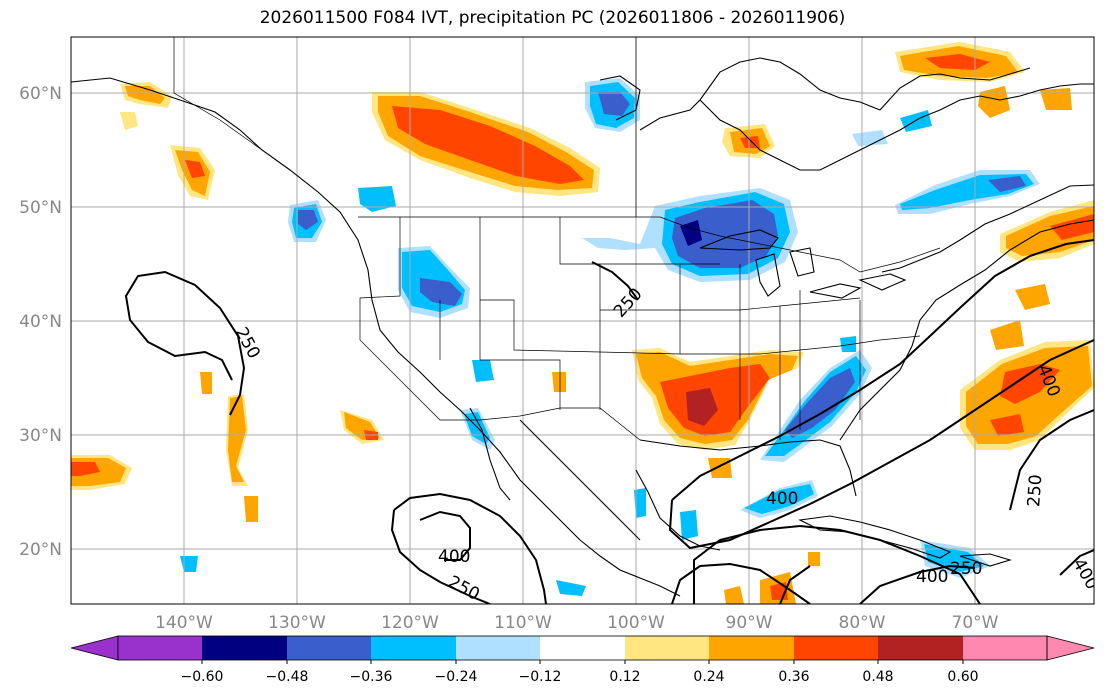 This screenshot has height=698, width=1105. Describe the element at coordinates (1070, 648) in the screenshot. I see `colorbar-extend-high` at that location.